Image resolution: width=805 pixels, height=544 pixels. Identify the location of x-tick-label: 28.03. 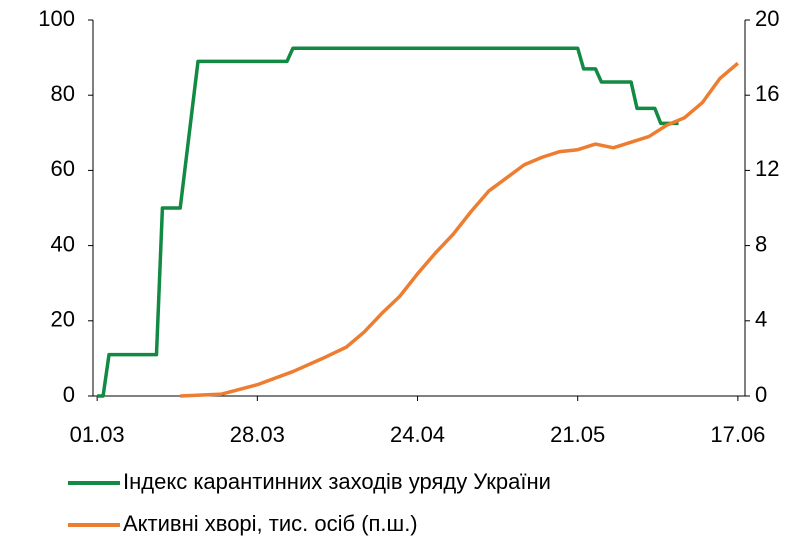
(257, 434).